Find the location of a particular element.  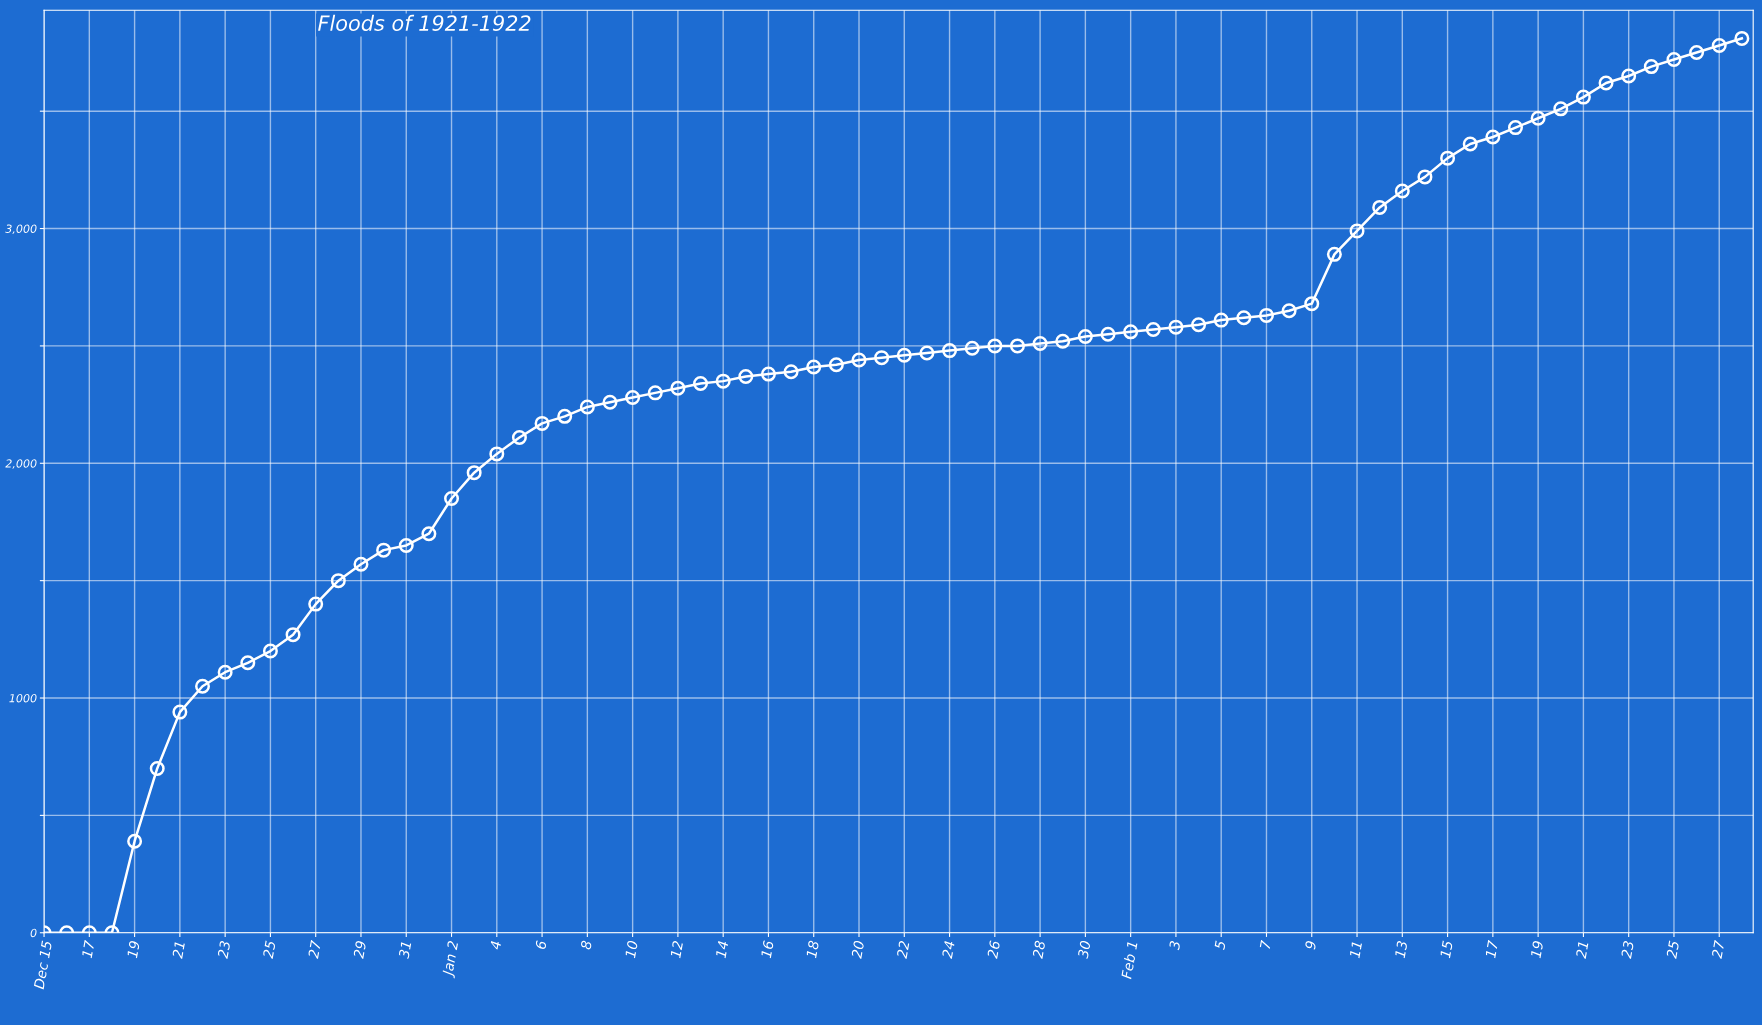

x-tick-label: 16 is located at coordinates (767, 949).